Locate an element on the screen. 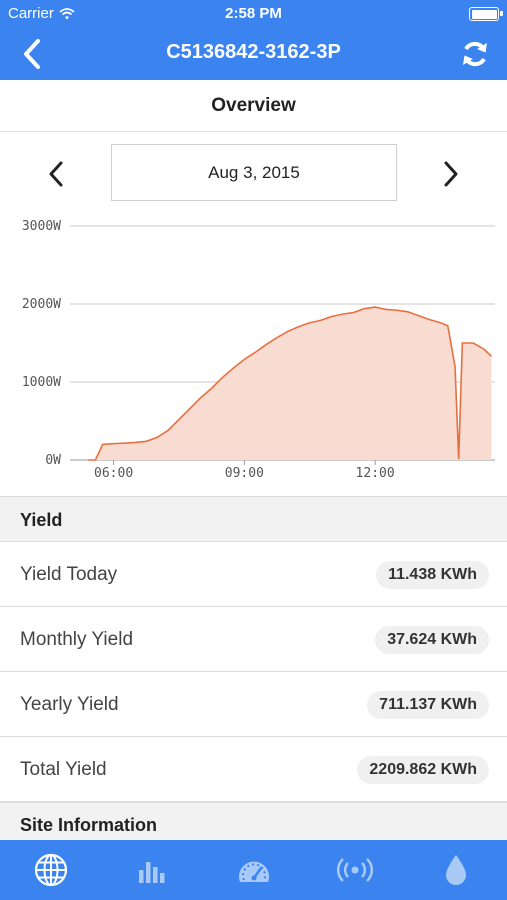 The height and width of the screenshot is (900, 507). x-tick-label: 09:00 is located at coordinates (244, 473).